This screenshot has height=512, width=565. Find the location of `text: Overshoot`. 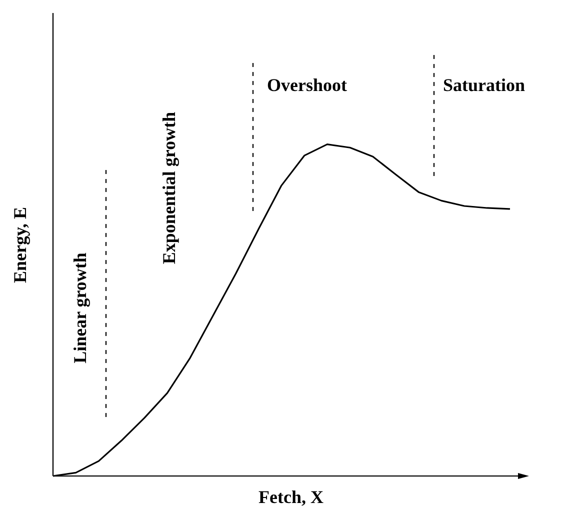

text: Overshoot is located at coordinates (307, 85).